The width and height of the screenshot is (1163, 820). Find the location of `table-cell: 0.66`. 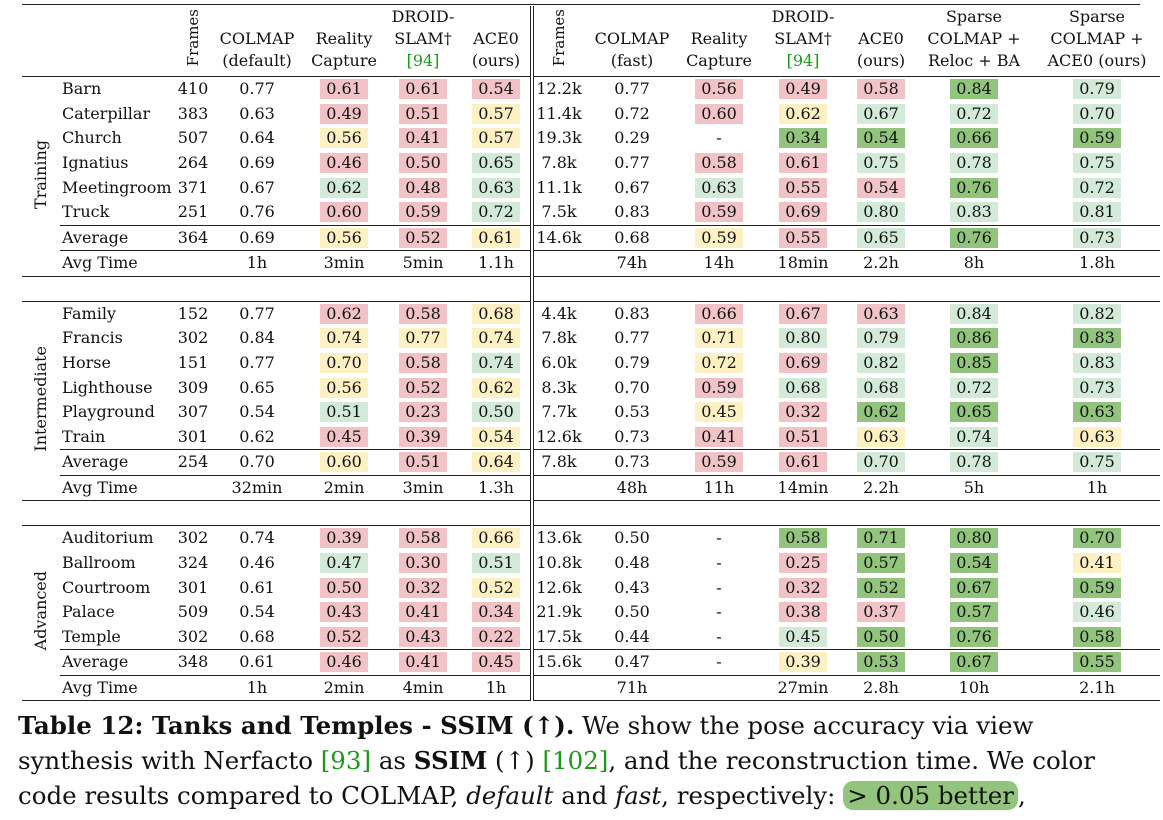

table-cell: 0.66 is located at coordinates (719, 313).